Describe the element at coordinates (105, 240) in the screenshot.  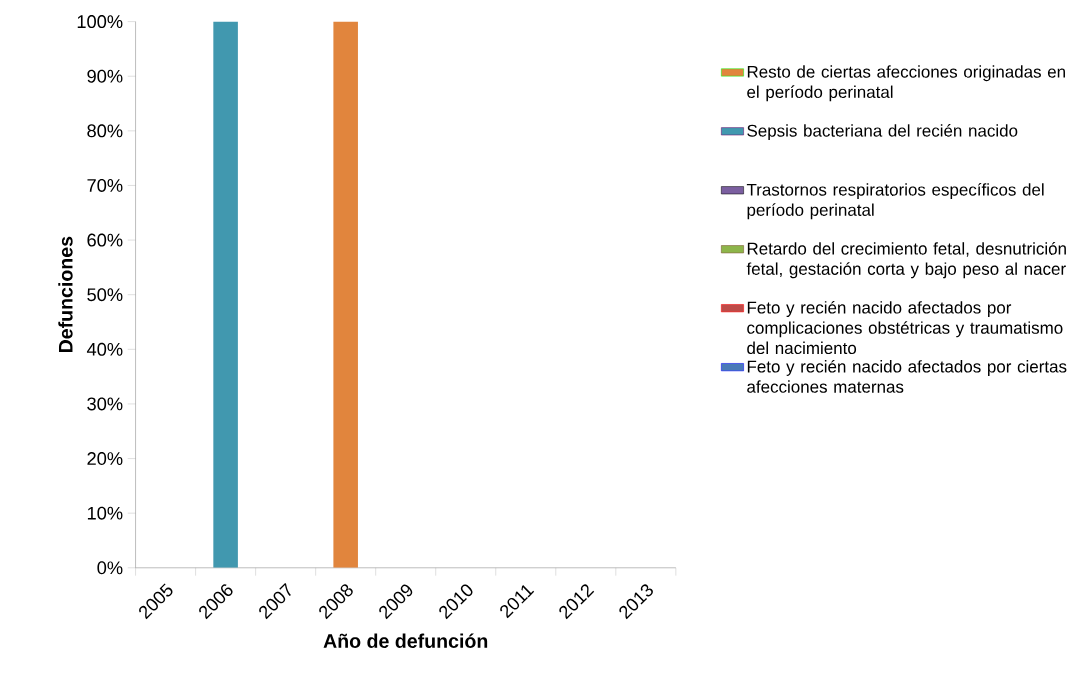
I see `y-tick-label: 60%` at that location.